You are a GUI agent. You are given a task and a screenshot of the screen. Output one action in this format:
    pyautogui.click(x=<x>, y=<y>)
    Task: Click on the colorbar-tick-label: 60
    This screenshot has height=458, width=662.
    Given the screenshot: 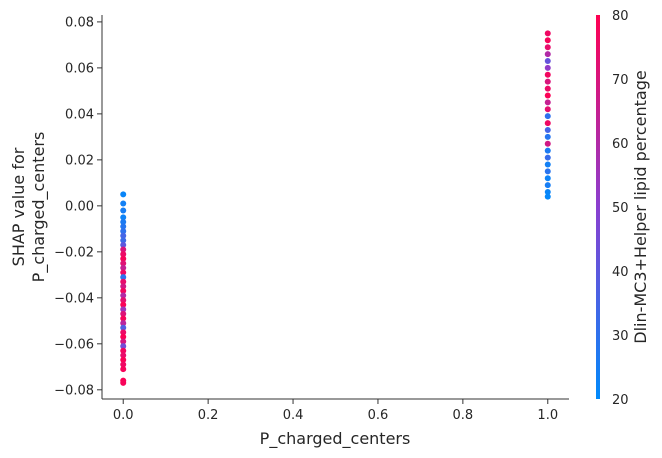 What is the action you would take?
    pyautogui.click(x=620, y=144)
    